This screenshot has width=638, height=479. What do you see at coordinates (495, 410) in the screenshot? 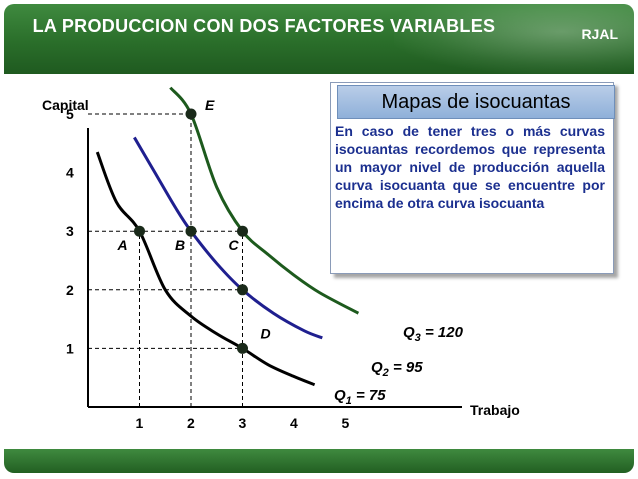
I see `x-axis-label: Trabajo` at bounding box center [495, 410].